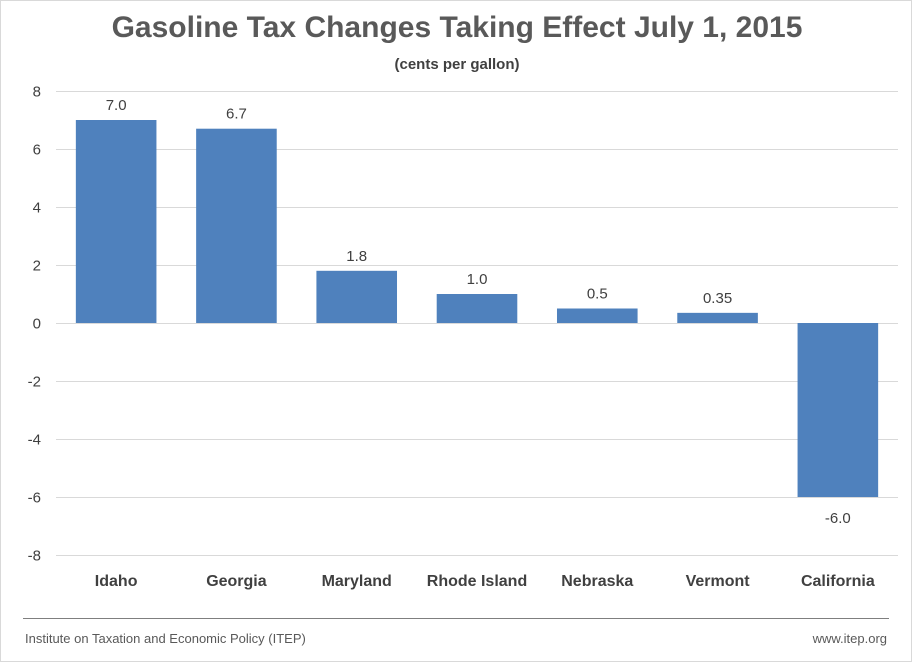  What do you see at coordinates (357, 581) in the screenshot?
I see `x-category-label: Maryland` at bounding box center [357, 581].